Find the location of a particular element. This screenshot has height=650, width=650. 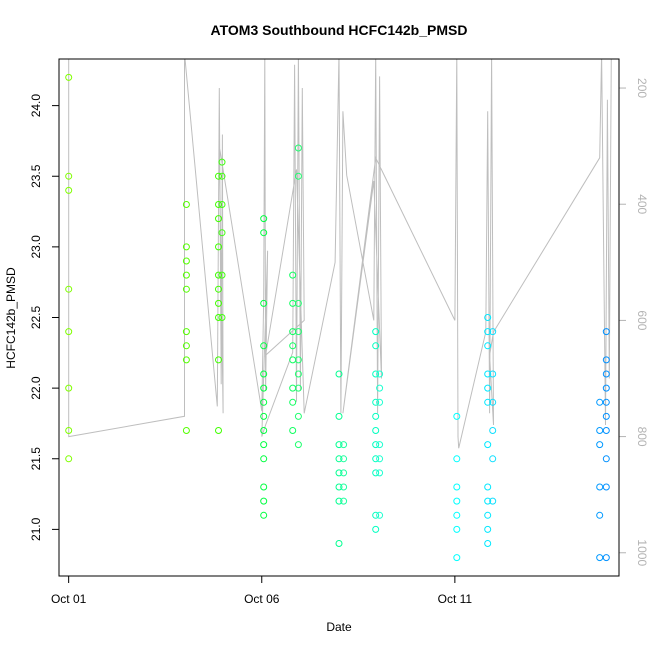

y-tick-label: 23.0 is located at coordinates (36, 247).